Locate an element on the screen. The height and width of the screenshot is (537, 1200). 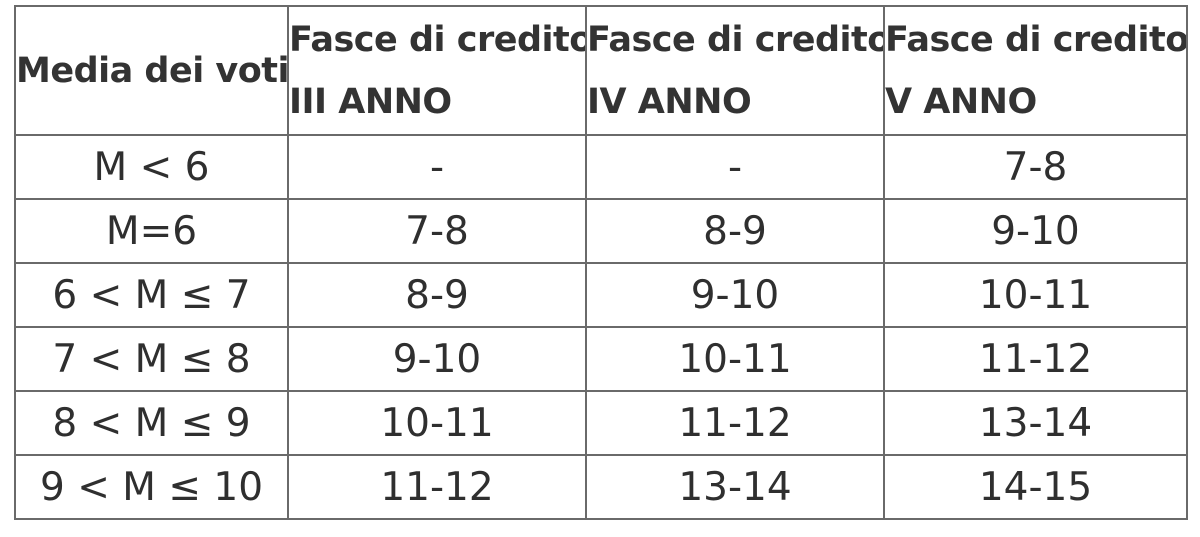
table-row: M=6 7-8 8-9 9-10 is located at coordinates (601, 231).